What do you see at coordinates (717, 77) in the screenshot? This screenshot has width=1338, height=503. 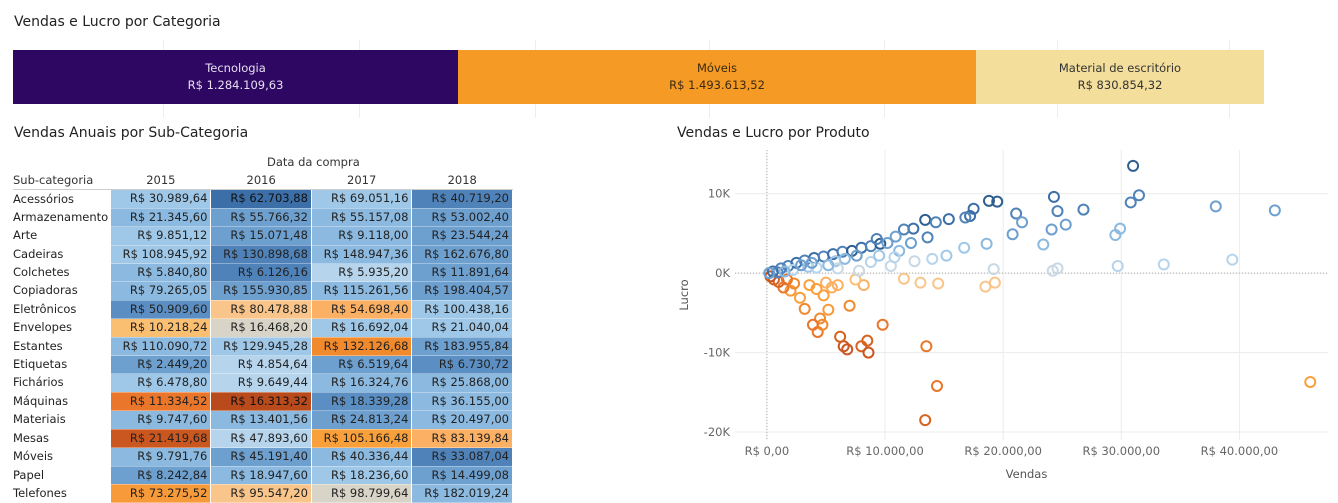 I see `category-segment: Móveis R$ 1.493.613,52` at bounding box center [717, 77].